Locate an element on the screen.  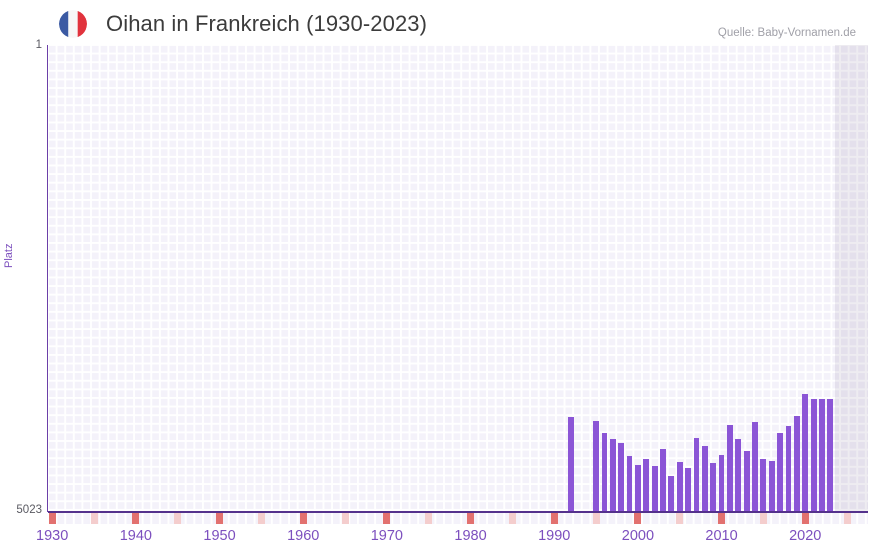
x-axis-tick-strip is located at coordinates (458, 518).